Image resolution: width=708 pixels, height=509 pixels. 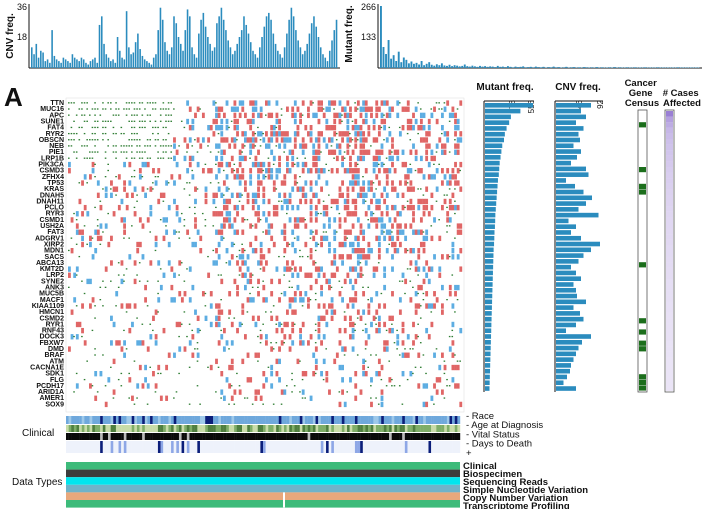 What do you see at coordinates (57, 103) in the screenshot?
I see `gene-label: TTN` at bounding box center [57, 103].